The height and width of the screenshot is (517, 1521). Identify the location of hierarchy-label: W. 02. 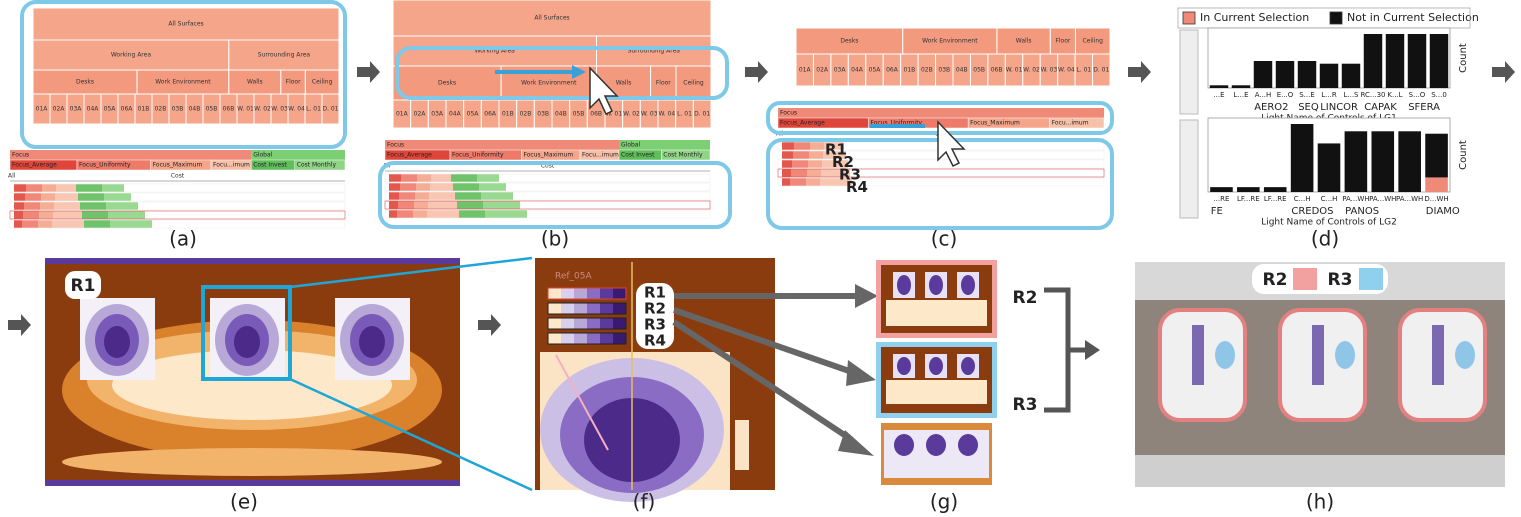
(1031, 70).